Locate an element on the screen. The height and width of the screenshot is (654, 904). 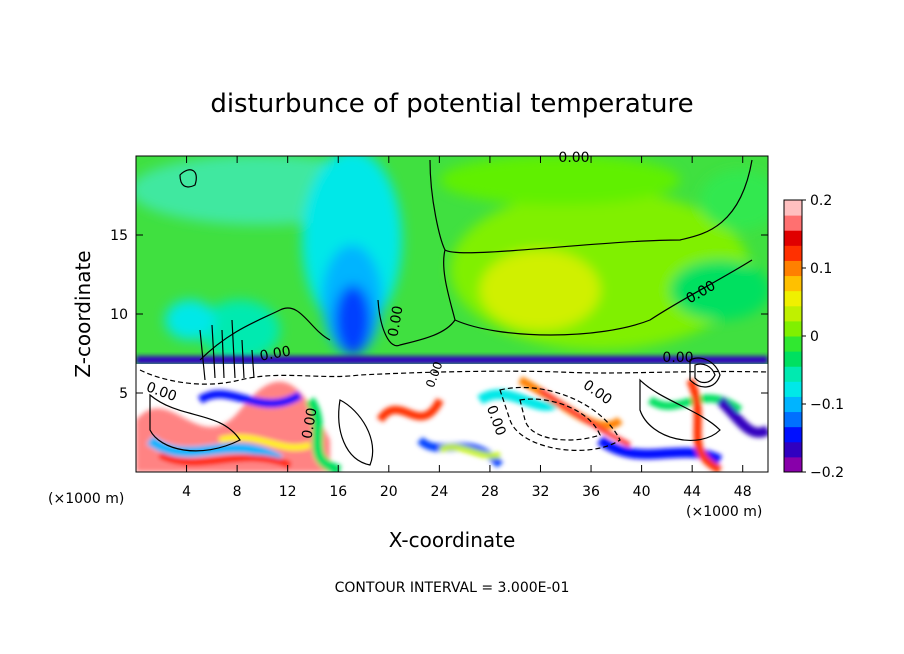
contour-label-2: 0.00 is located at coordinates (275, 353).